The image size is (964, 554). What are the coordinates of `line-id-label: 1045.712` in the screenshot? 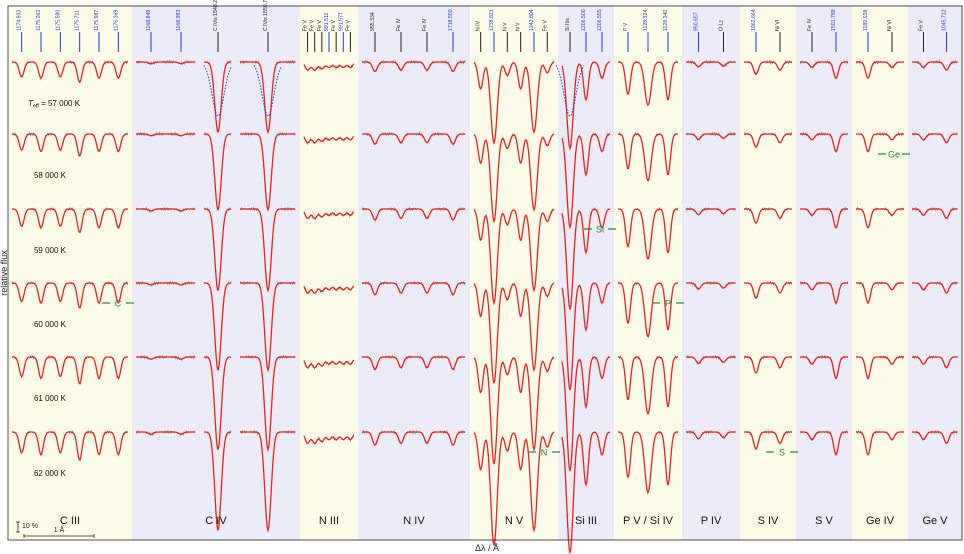 It's located at (945, 20).